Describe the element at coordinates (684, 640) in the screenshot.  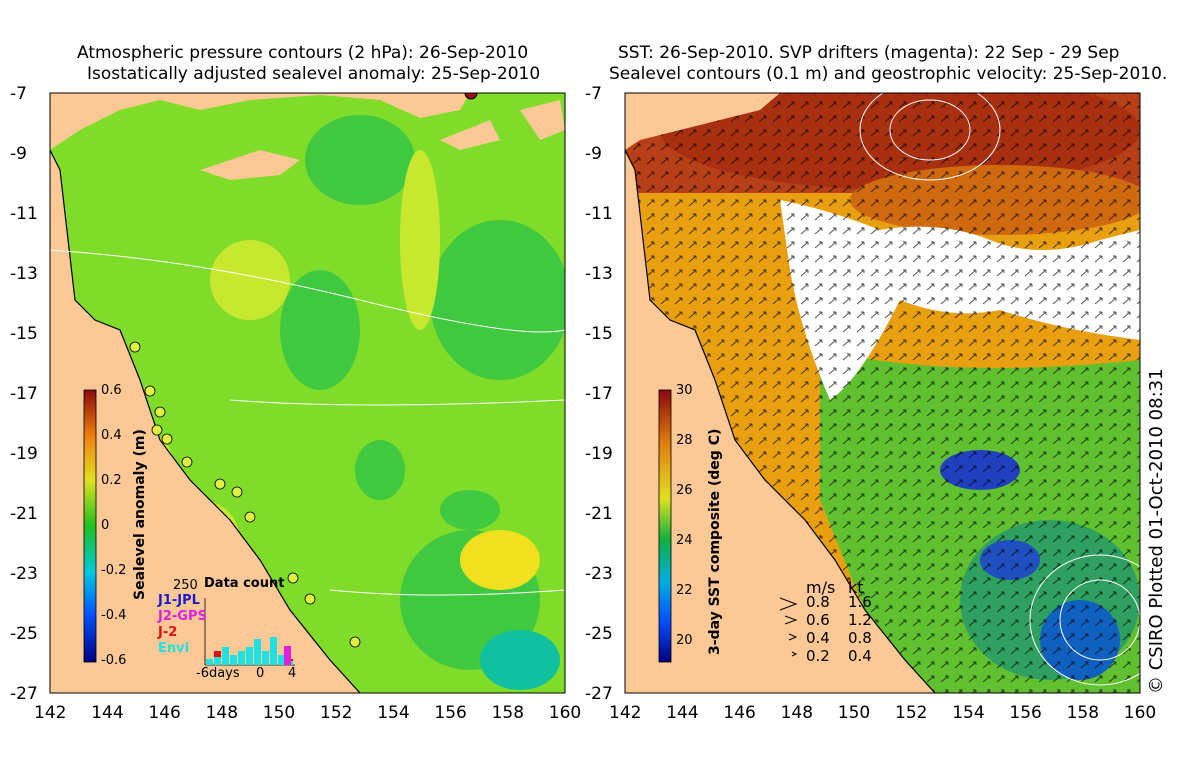
I see `sst-colorbar-tick: 20` at that location.